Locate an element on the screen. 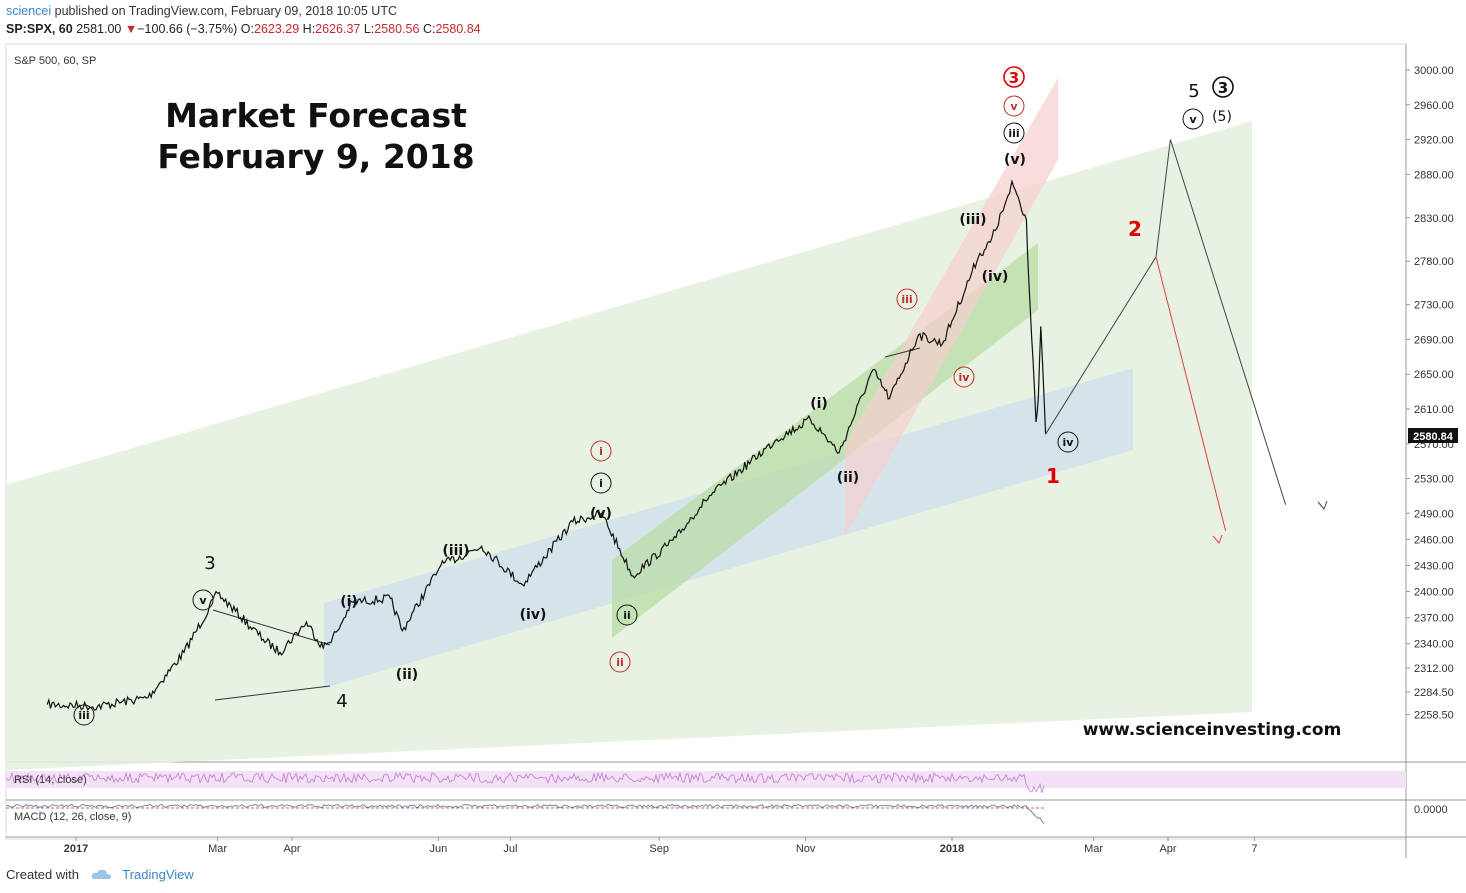  x-tick-label: Jul is located at coordinates (510, 849).